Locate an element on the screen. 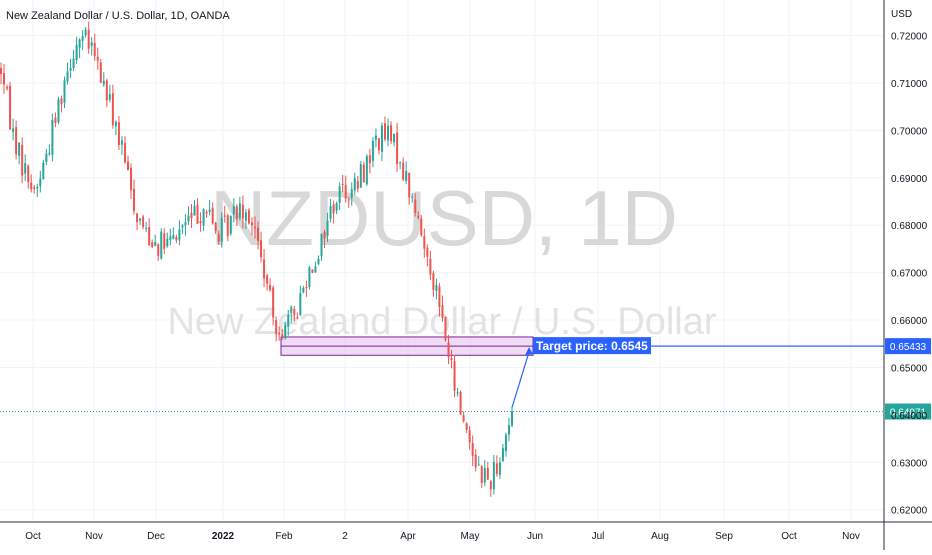  projection-arrowhead is located at coordinates (529, 351).